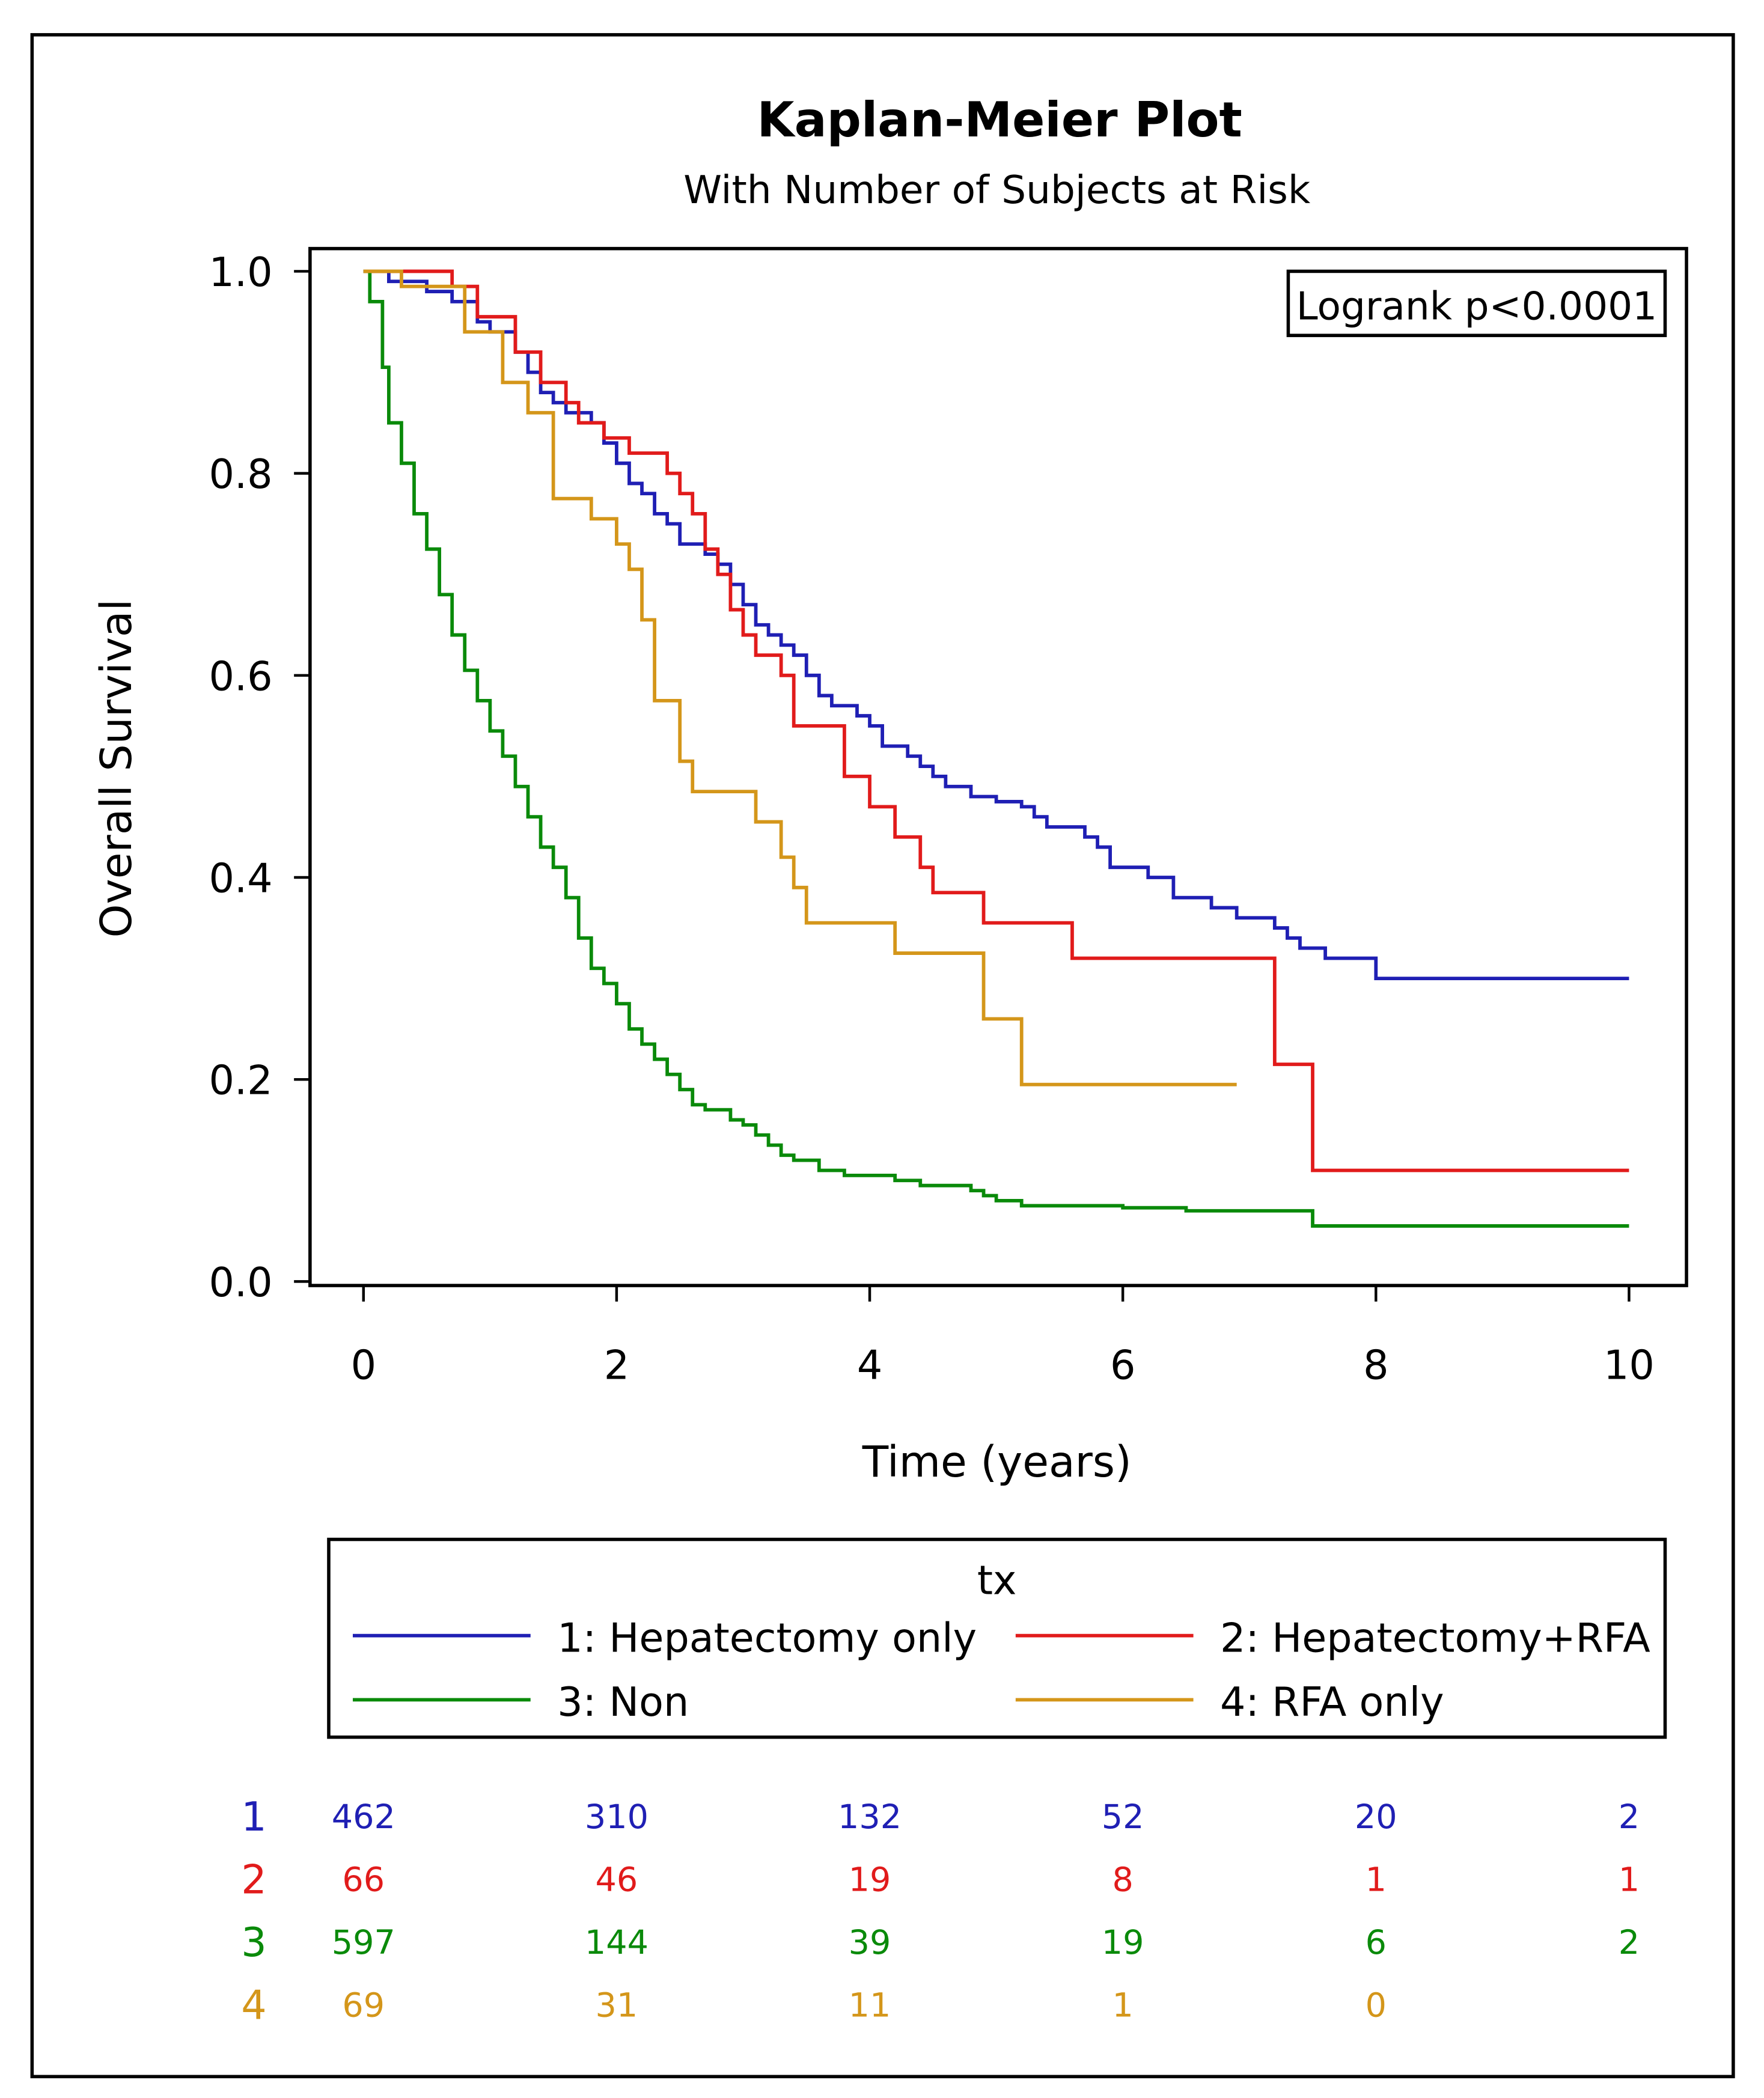 Image resolution: width=1764 pixels, height=2098 pixels. Describe the element at coordinates (1376, 1817) in the screenshot. I see `at-risk-count: 20` at that location.